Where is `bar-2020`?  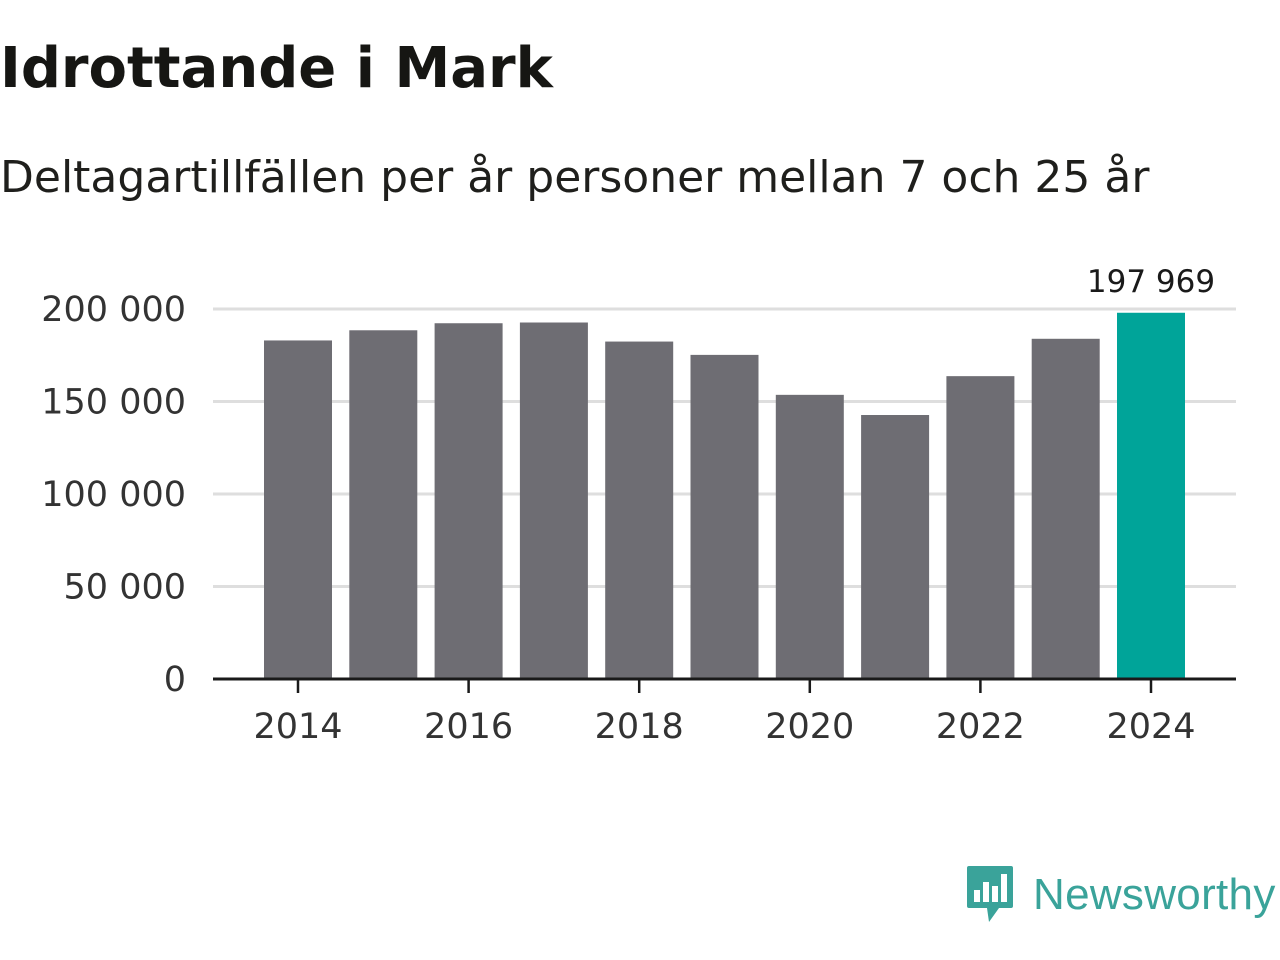
bar-2020 is located at coordinates (809, 536).